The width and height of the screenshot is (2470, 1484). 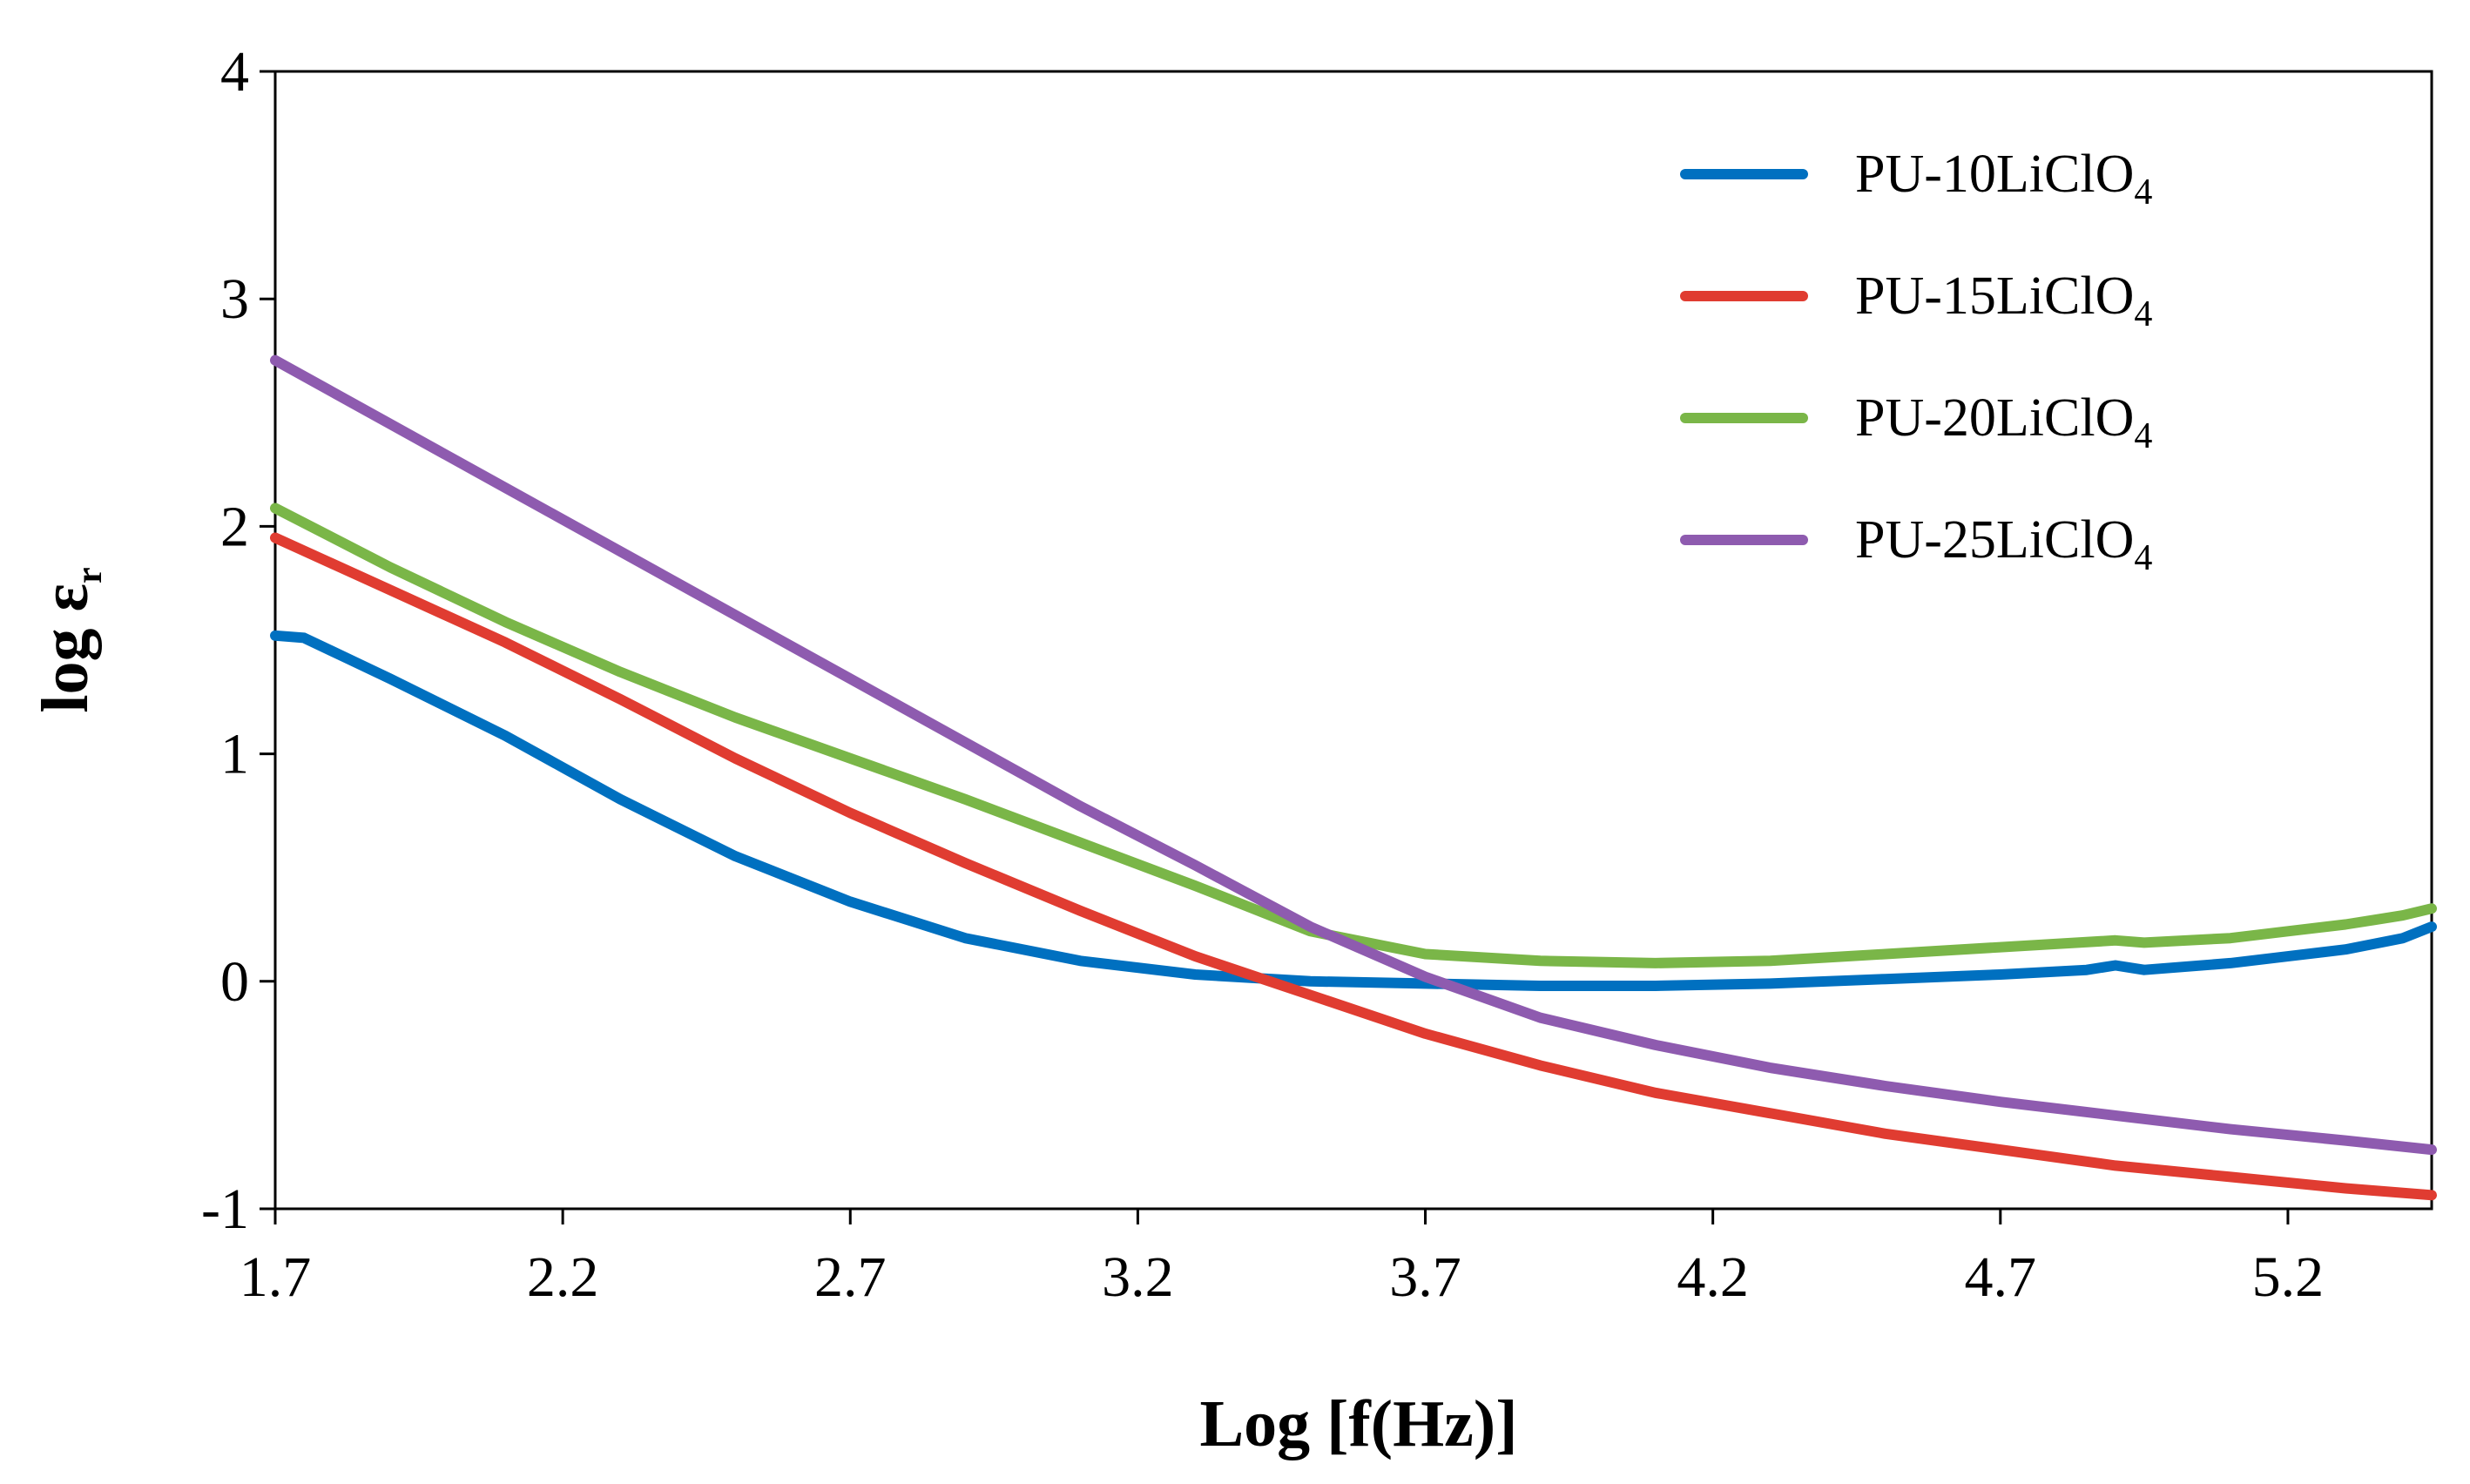 What do you see at coordinates (65, 648) in the screenshot?
I see `y-axis-title-main: log ε` at bounding box center [65, 648].